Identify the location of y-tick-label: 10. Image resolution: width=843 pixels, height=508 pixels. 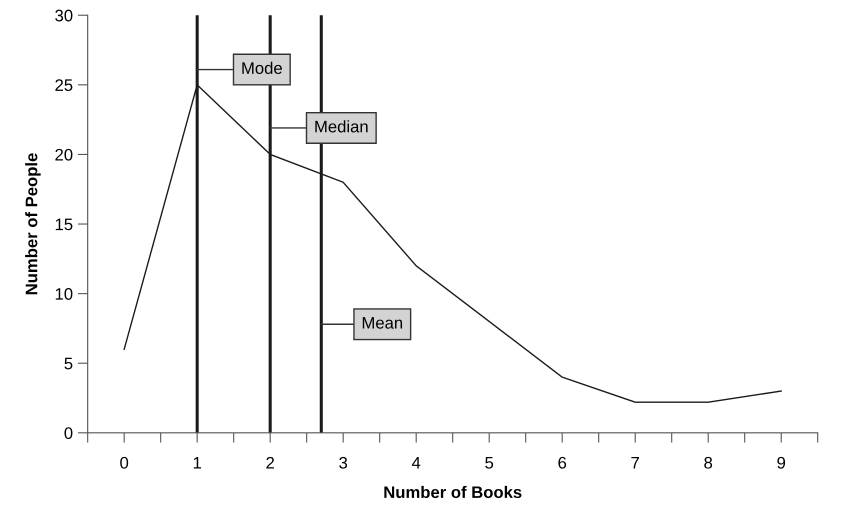
(64, 294).